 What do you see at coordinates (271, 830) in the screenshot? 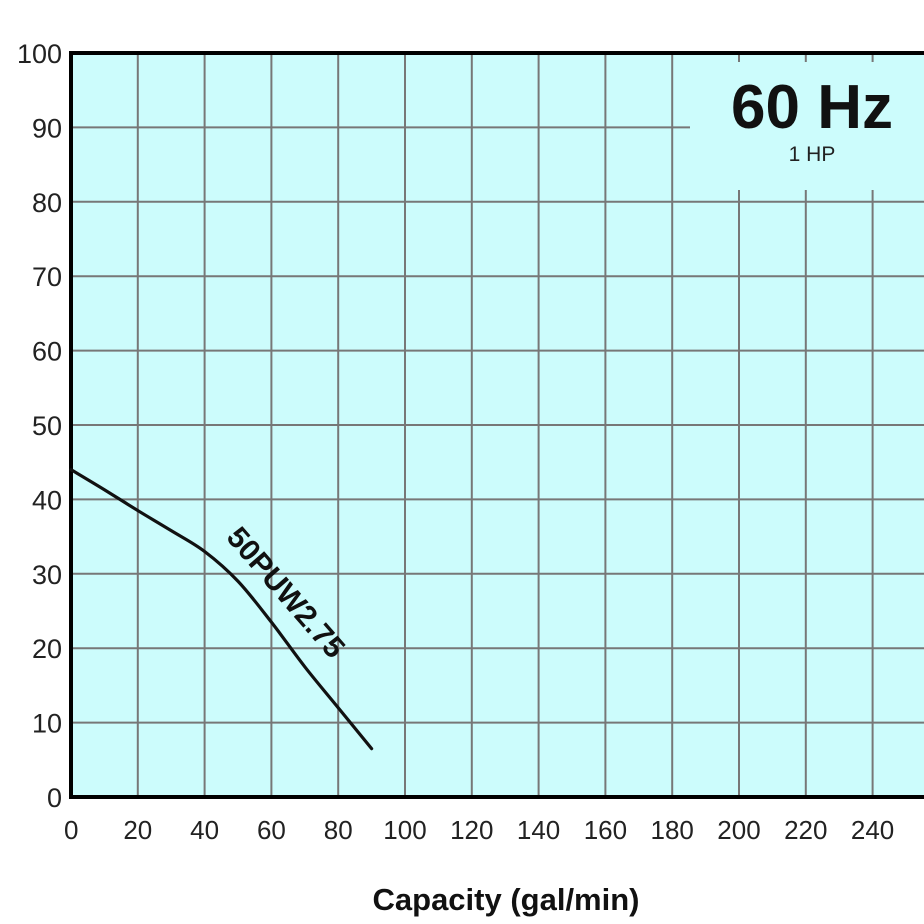
I see `x-tick-label: 60` at bounding box center [271, 830].